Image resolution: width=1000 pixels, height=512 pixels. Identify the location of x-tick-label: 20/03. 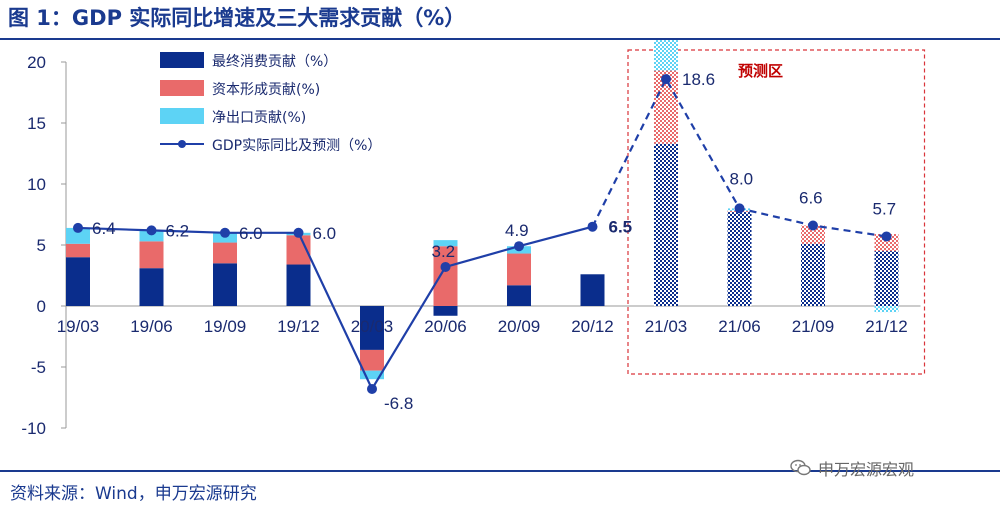
(372, 326).